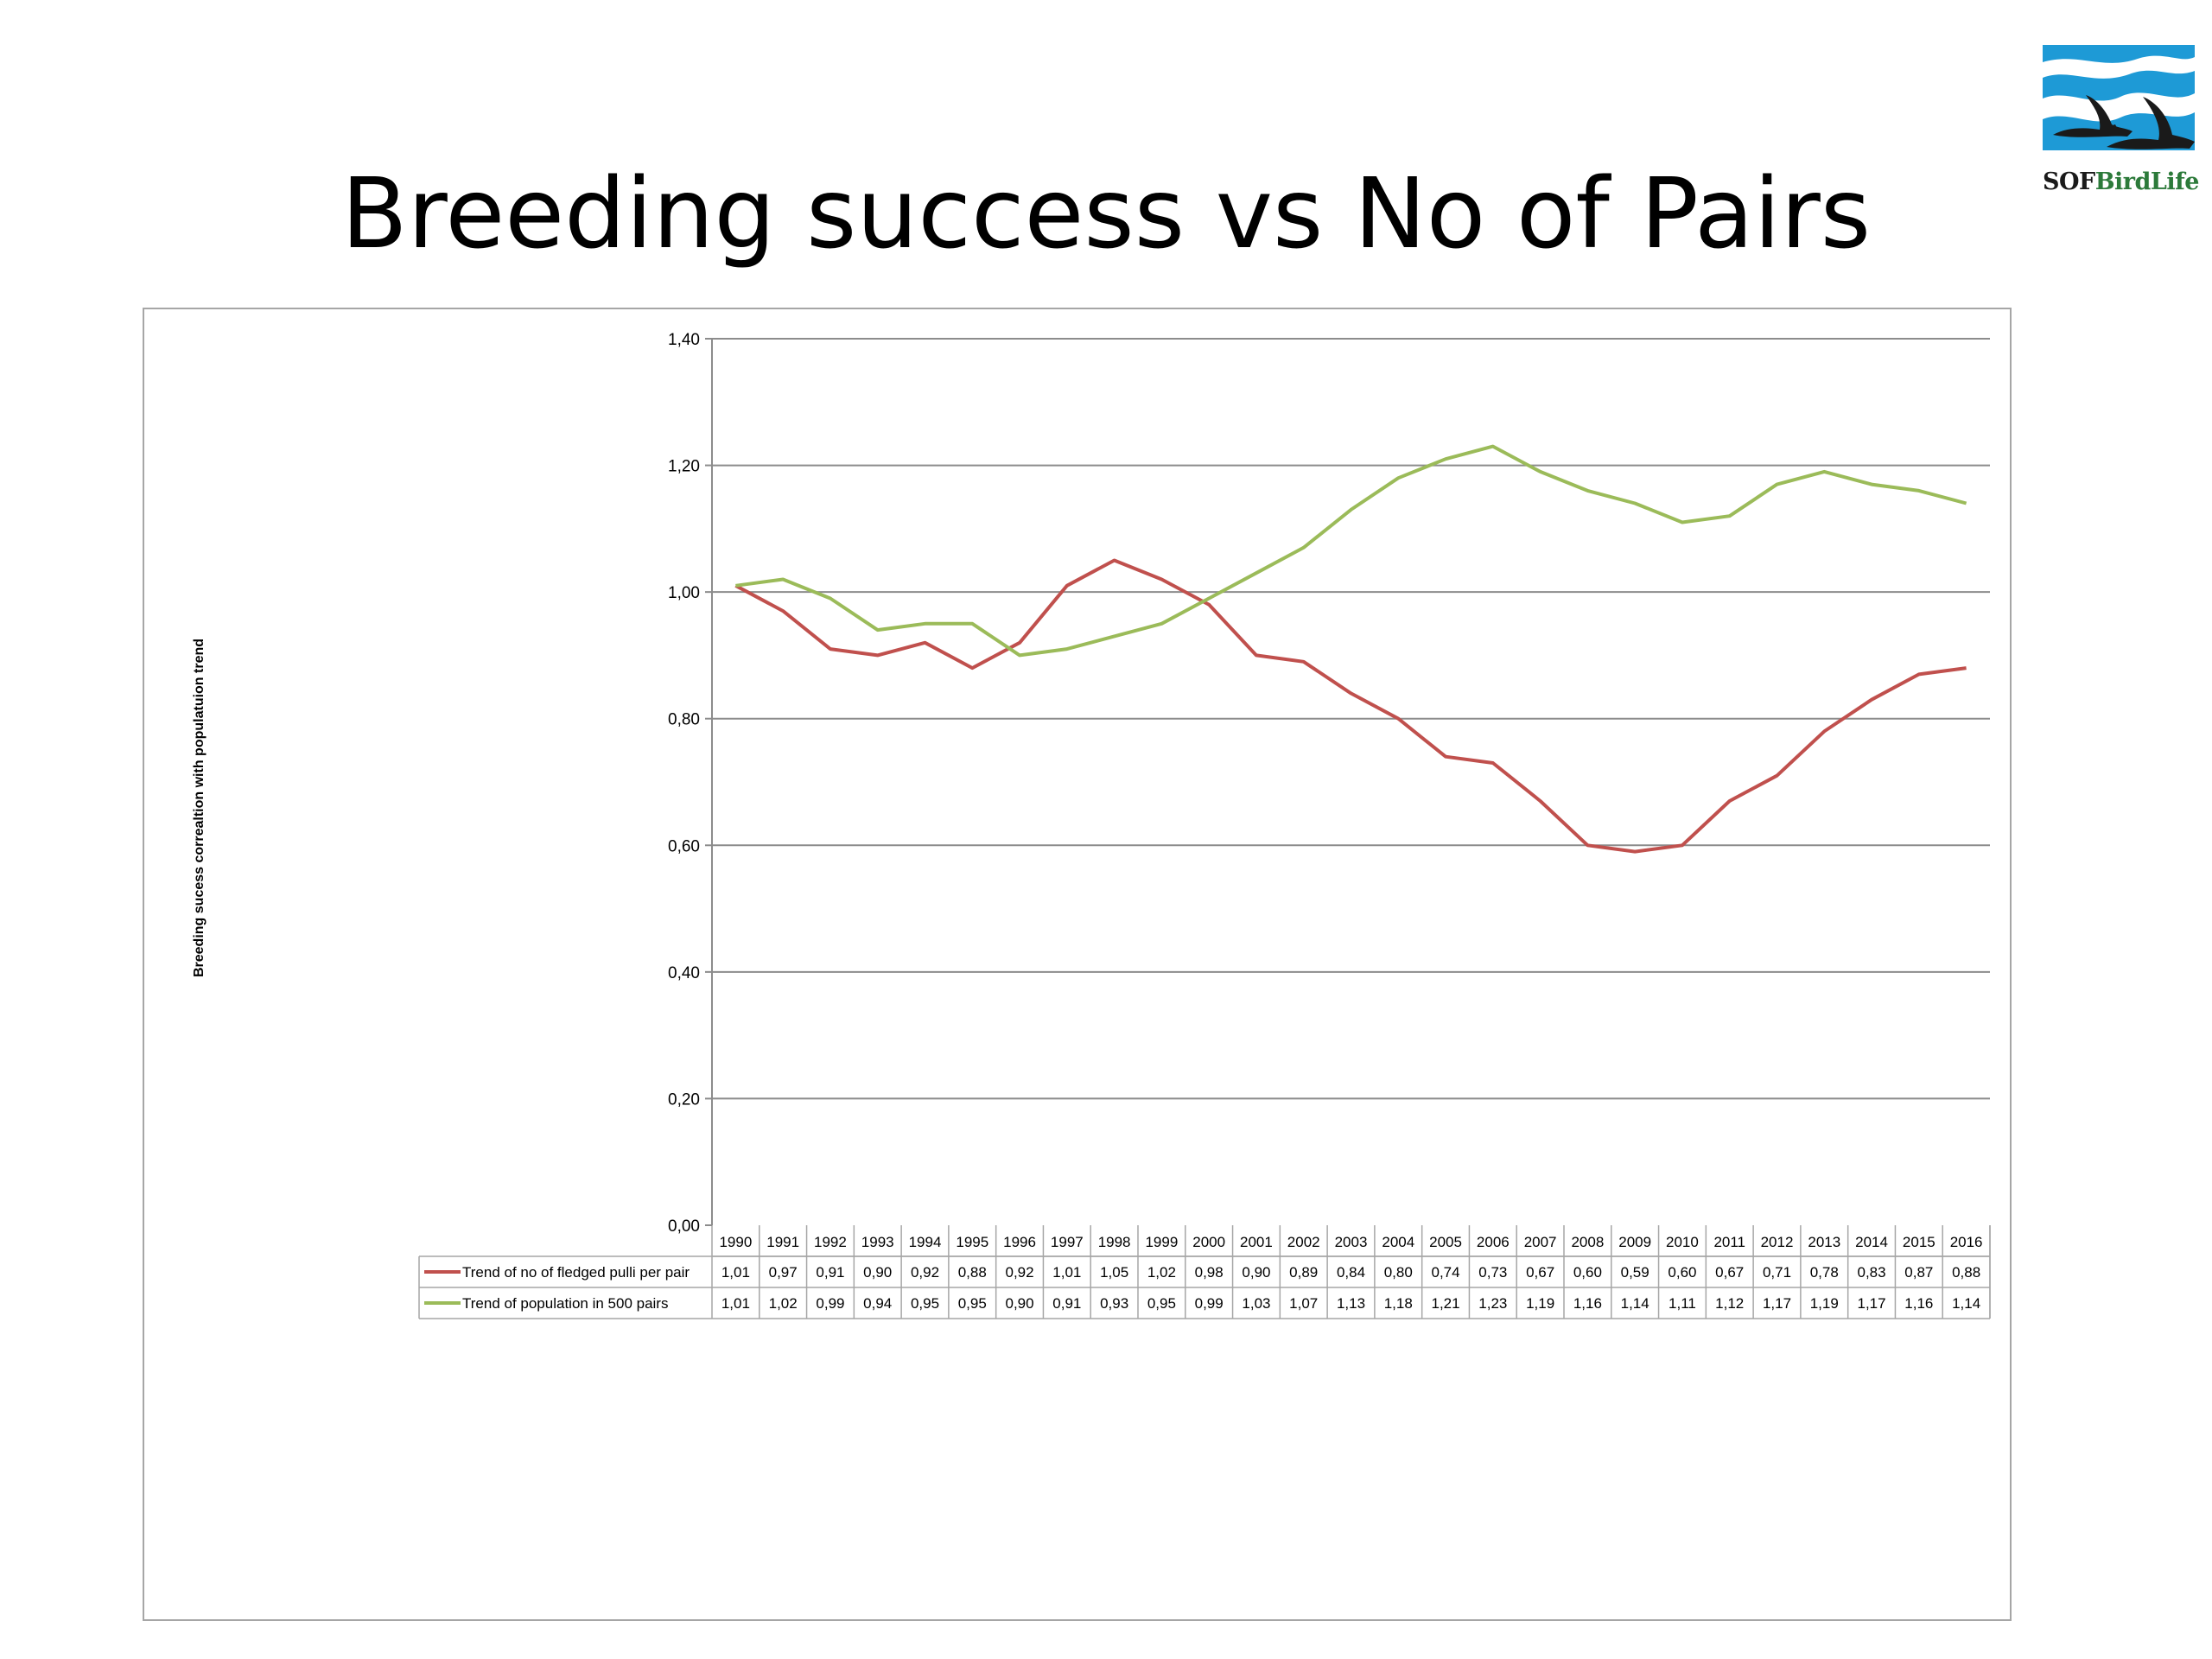 The width and height of the screenshot is (2212, 1659). What do you see at coordinates (684, 1226) in the screenshot?
I see `y-tick-label: 0,00` at bounding box center [684, 1226].